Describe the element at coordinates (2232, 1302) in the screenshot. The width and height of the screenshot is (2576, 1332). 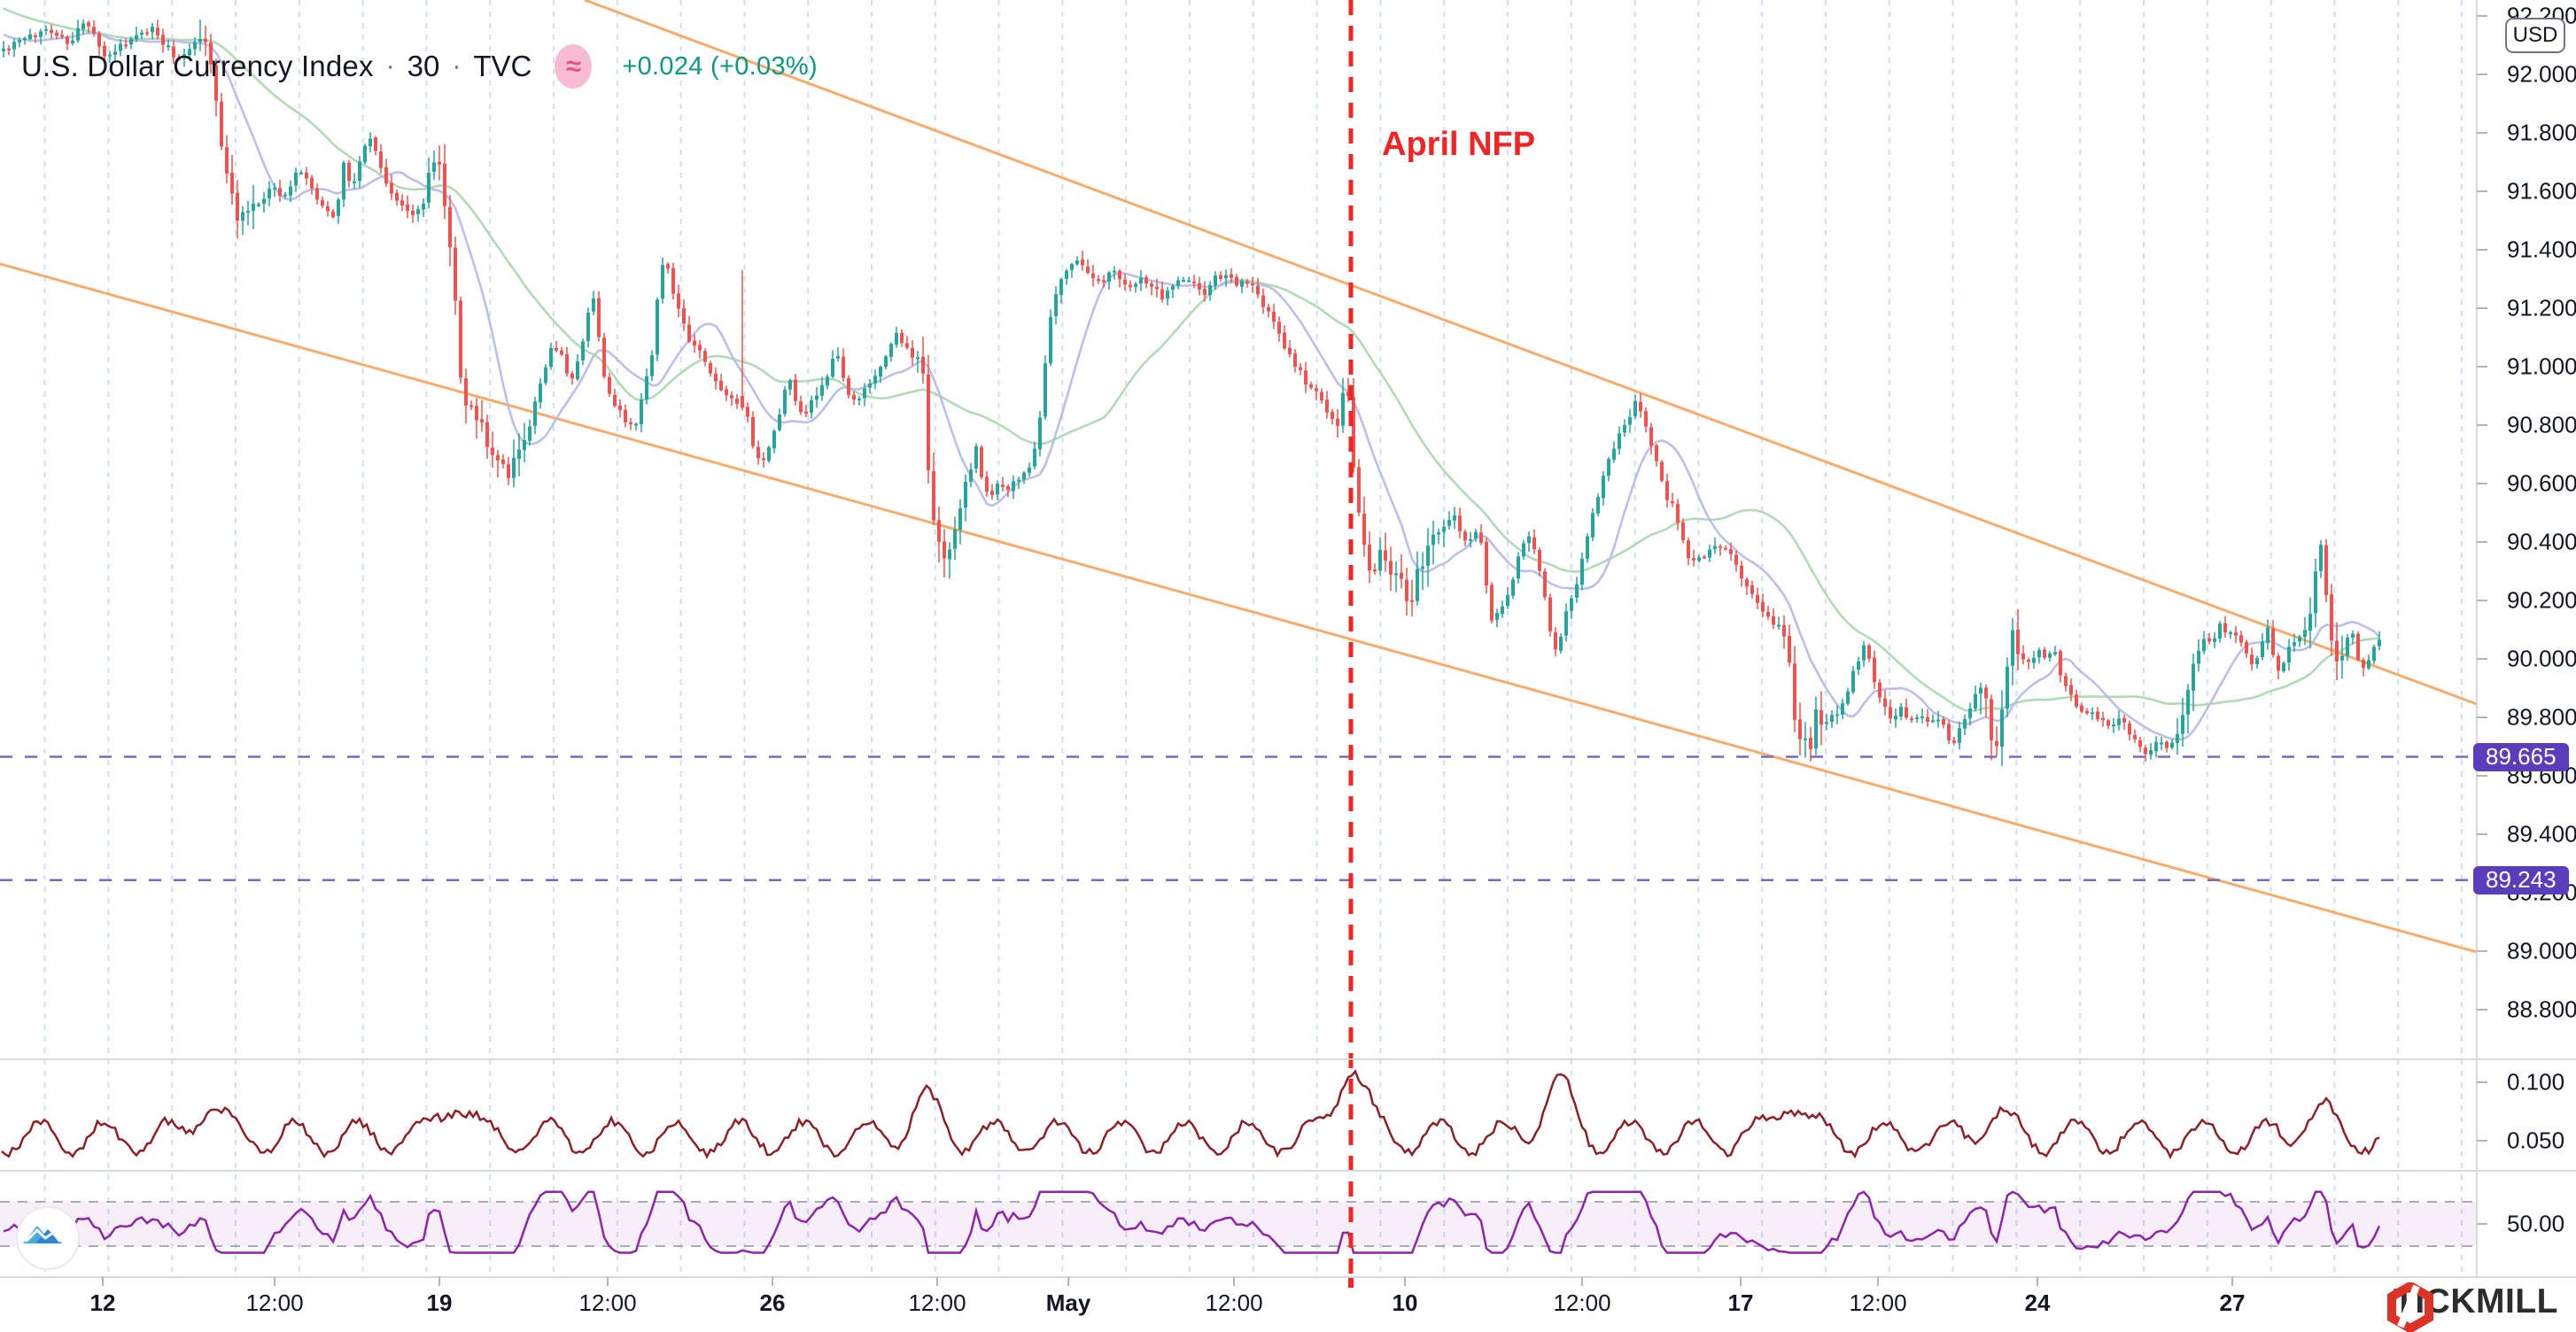
I see `time-tick-label: 27` at that location.